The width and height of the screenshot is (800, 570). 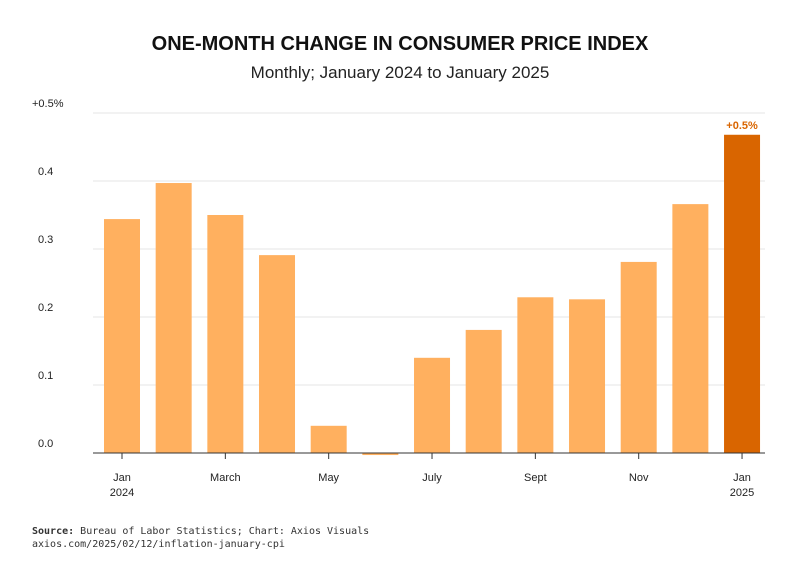 I want to click on y-tick-label: 0.0, so click(x=45, y=444).